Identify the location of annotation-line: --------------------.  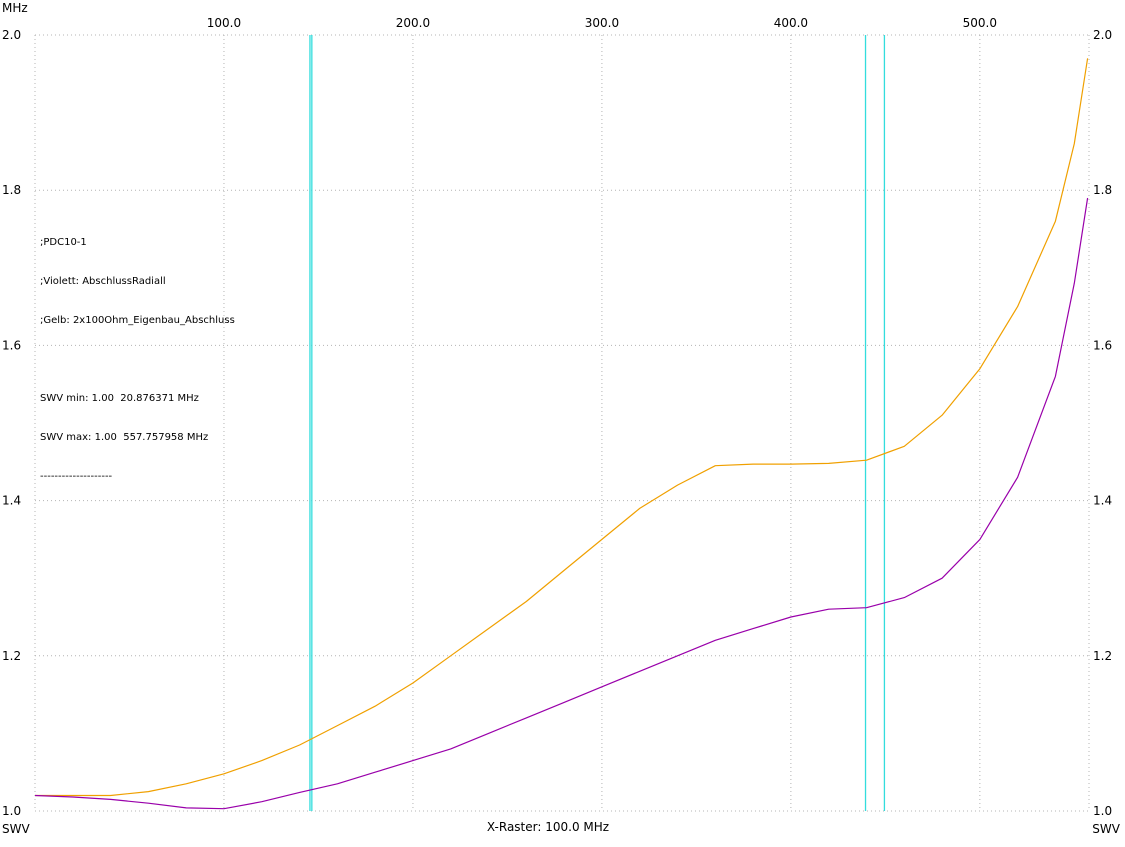
(76, 476).